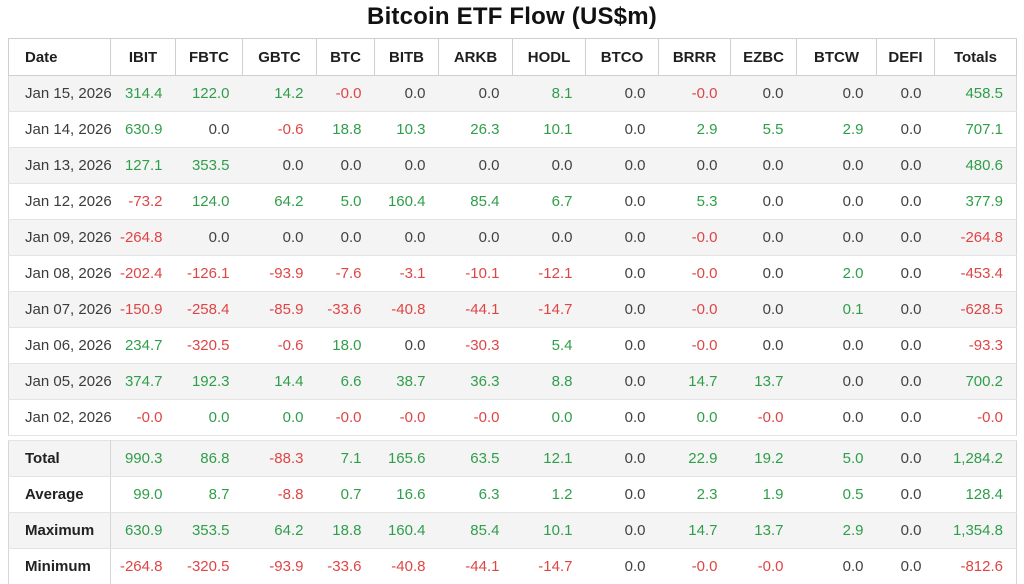 This screenshot has height=584, width=1024. Describe the element at coordinates (143, 345) in the screenshot. I see `value-cell: 234.7` at that location.